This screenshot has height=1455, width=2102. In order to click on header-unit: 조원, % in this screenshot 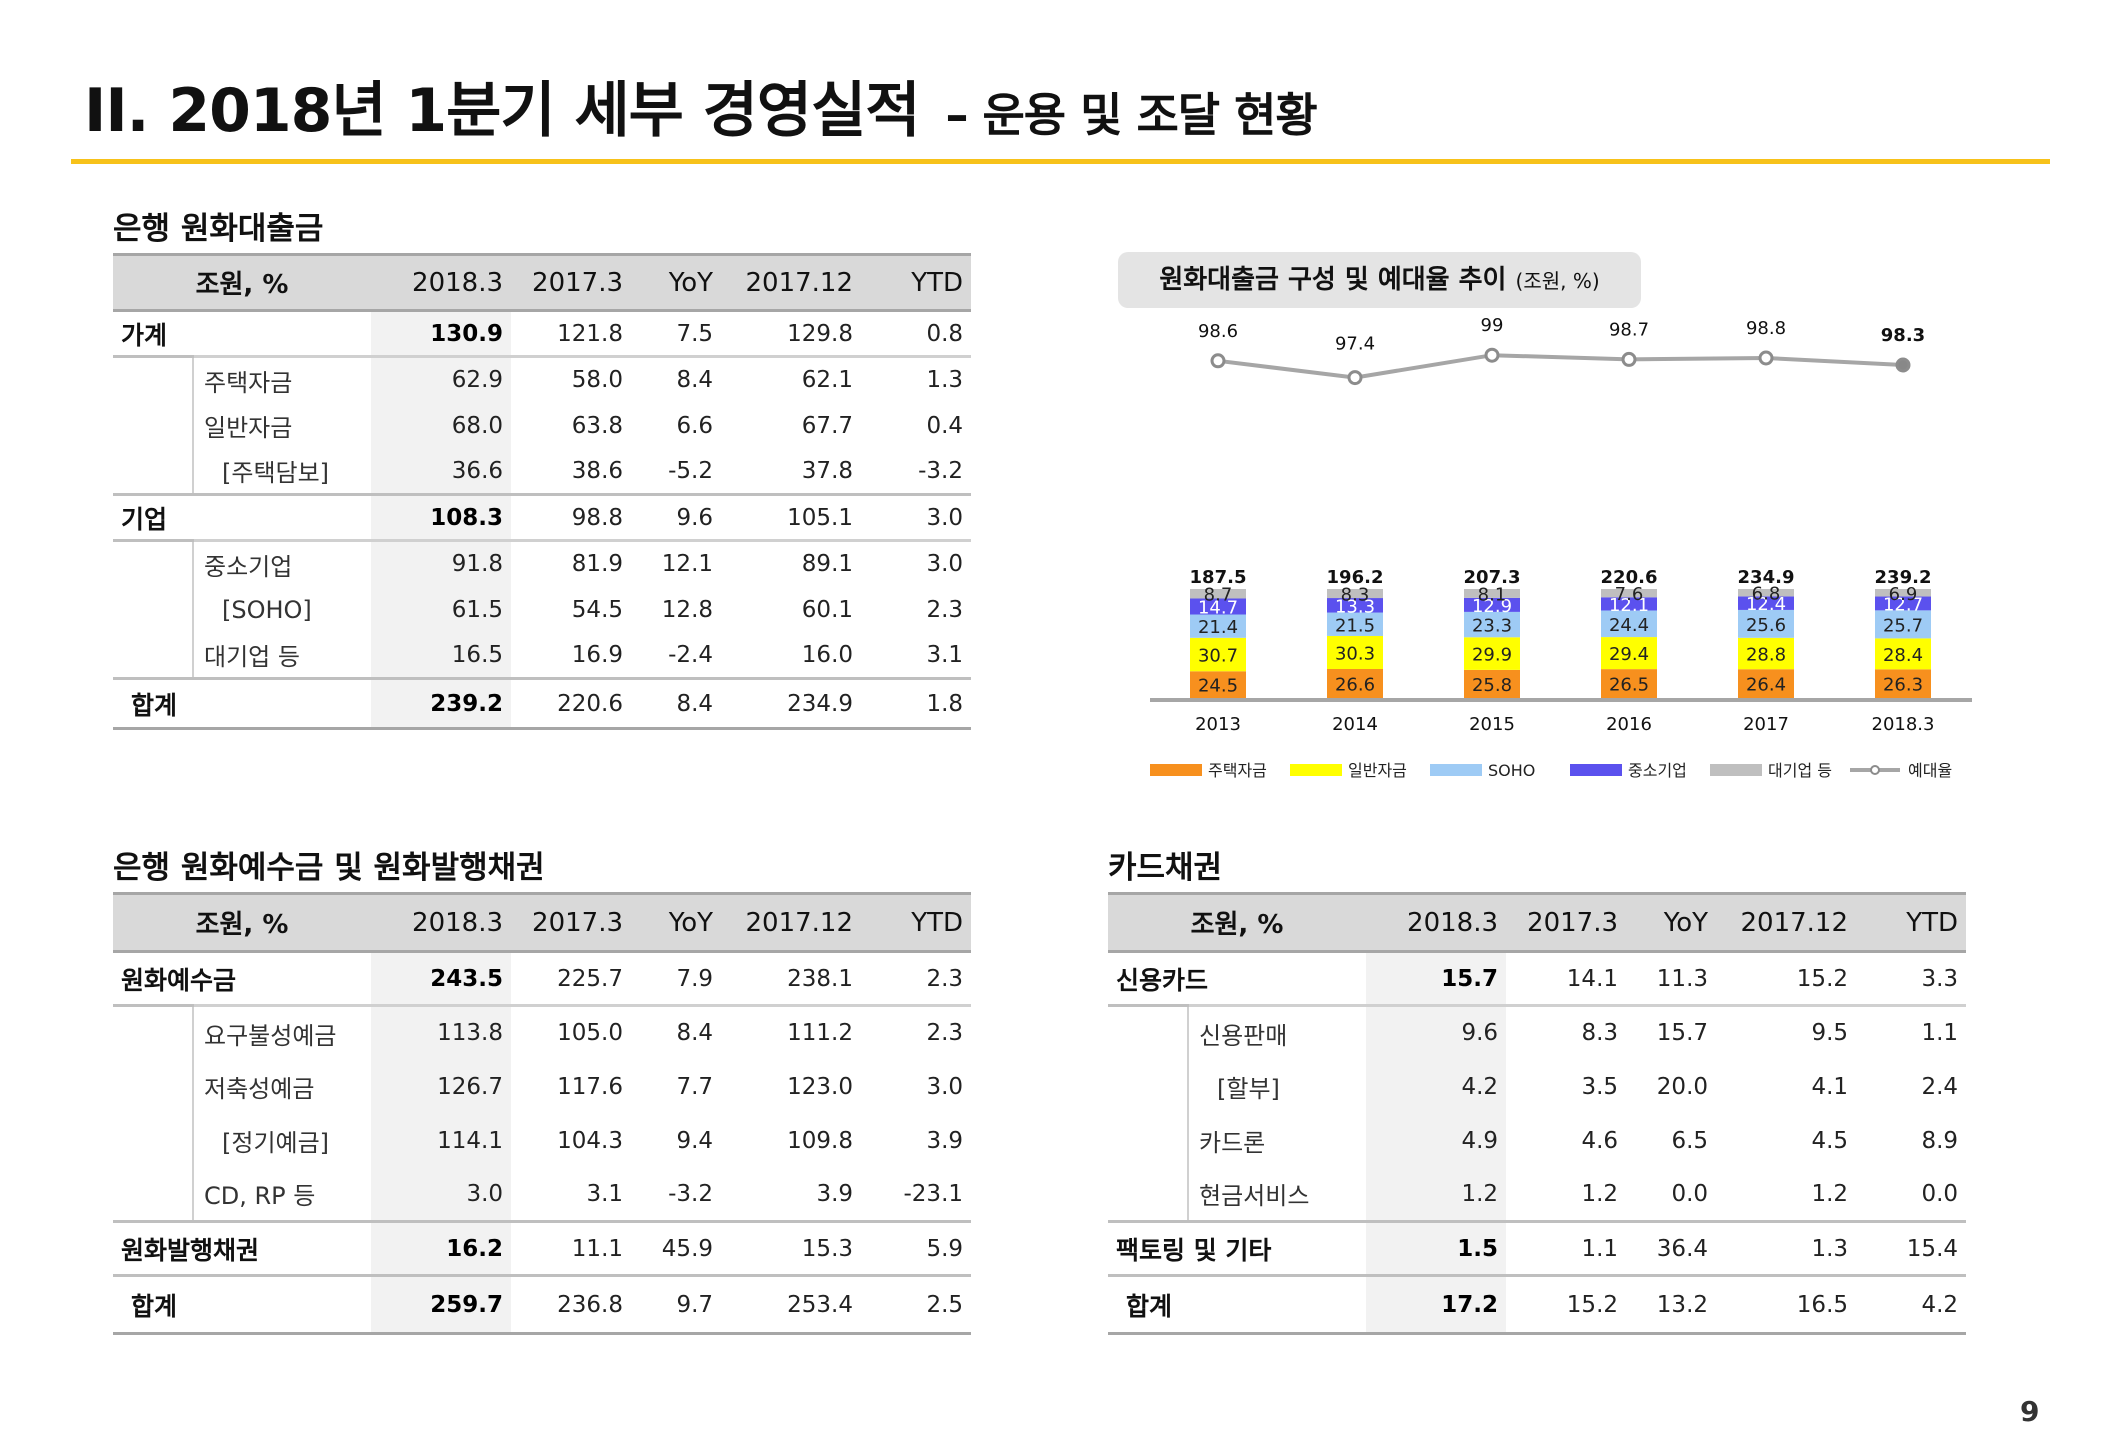, I will do `click(1237, 922)`.